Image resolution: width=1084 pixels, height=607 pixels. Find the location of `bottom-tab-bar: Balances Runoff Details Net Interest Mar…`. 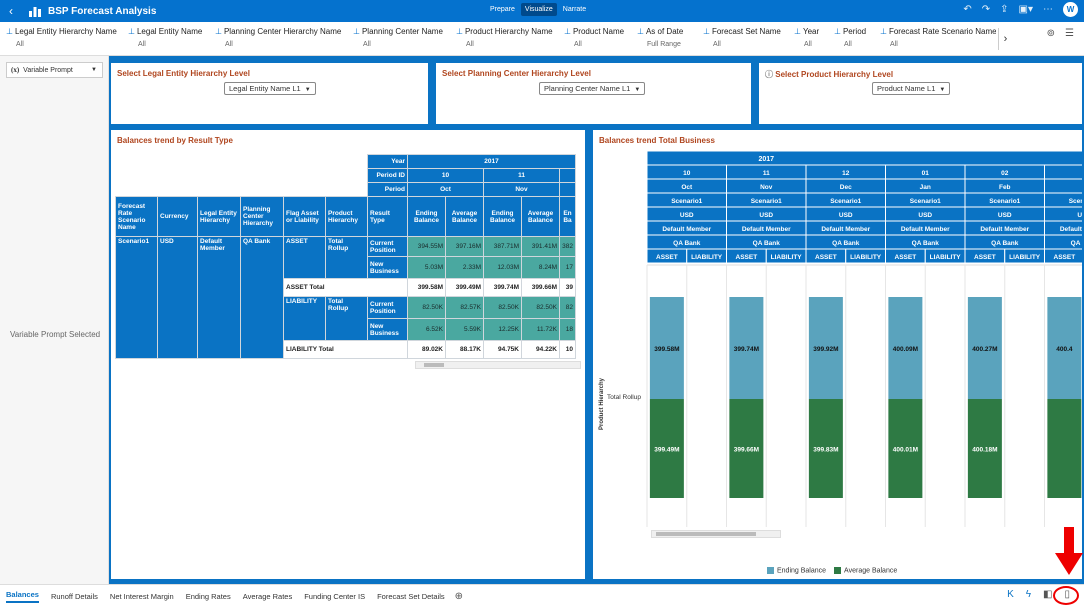

bottom-tab-bar: Balances Runoff Details Net Interest Mar… is located at coordinates (542, 595).